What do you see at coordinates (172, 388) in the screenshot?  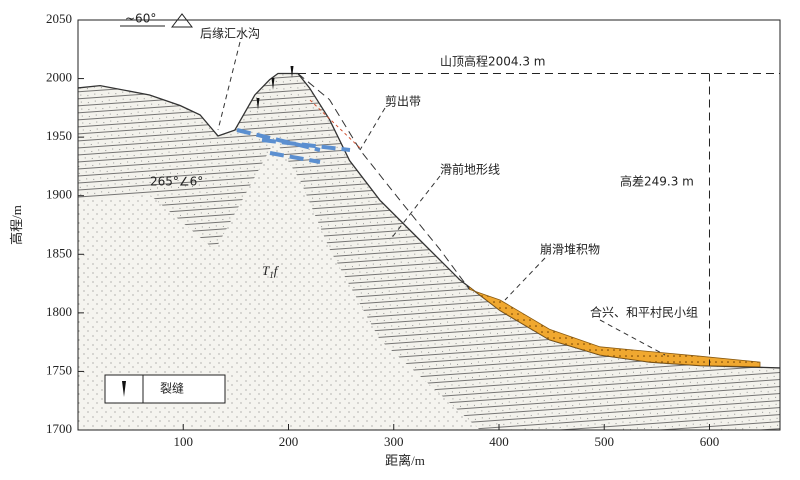 I see `legend-label: 裂缝` at bounding box center [172, 388].